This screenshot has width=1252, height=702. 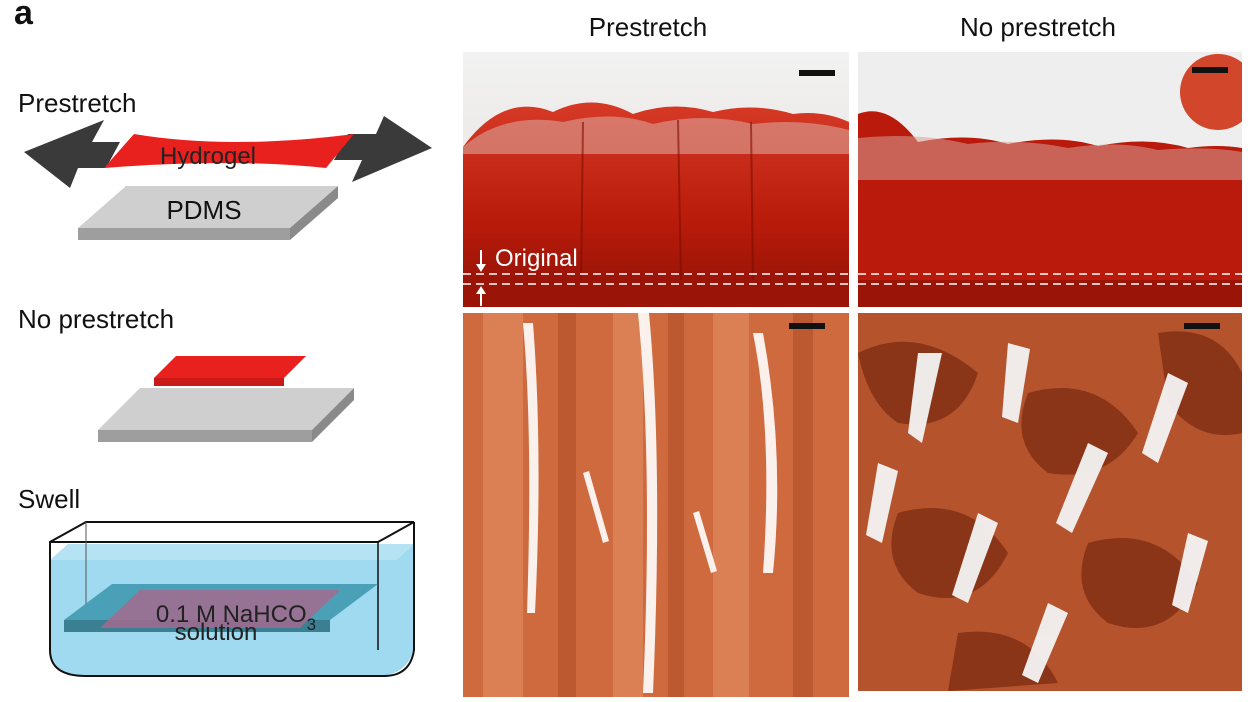 I want to click on swell-label: Swell, so click(x=49, y=499).